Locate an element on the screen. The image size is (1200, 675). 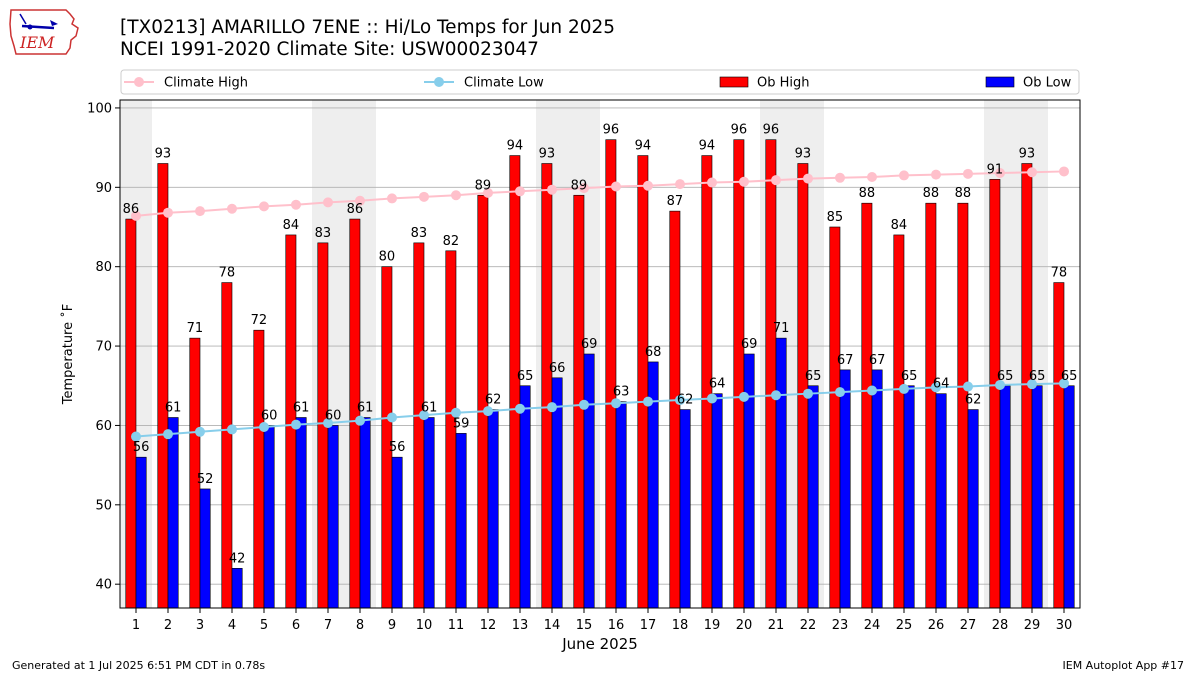
y-tick-label: 100 is located at coordinates (99, 108).